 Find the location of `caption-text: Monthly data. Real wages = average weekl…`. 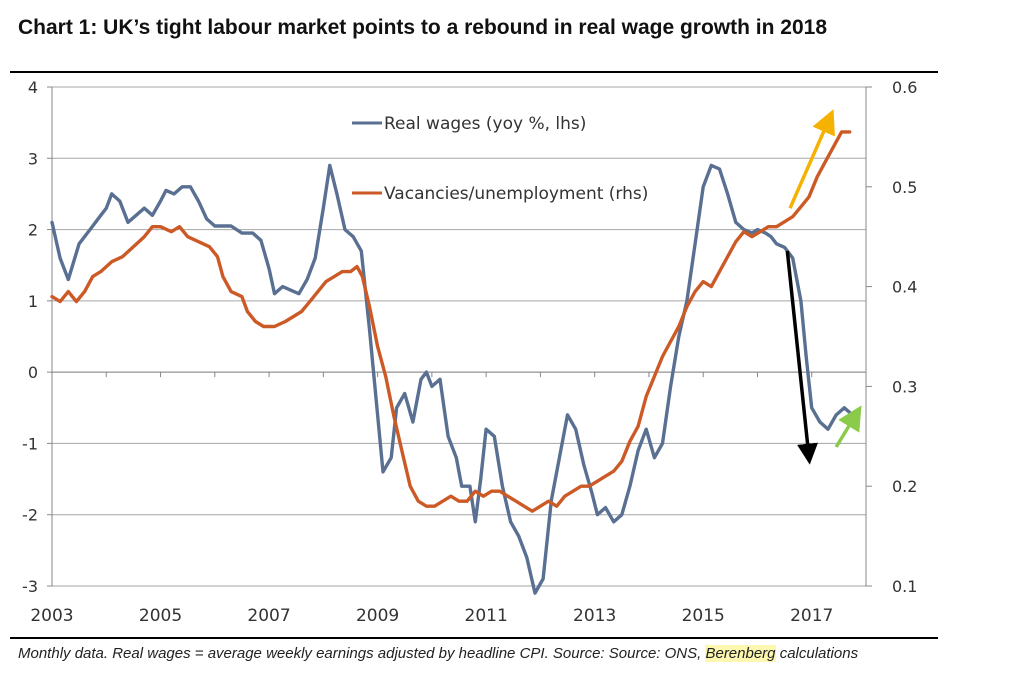

caption-text: Monthly data. Real wages = average weekl… is located at coordinates (362, 653).